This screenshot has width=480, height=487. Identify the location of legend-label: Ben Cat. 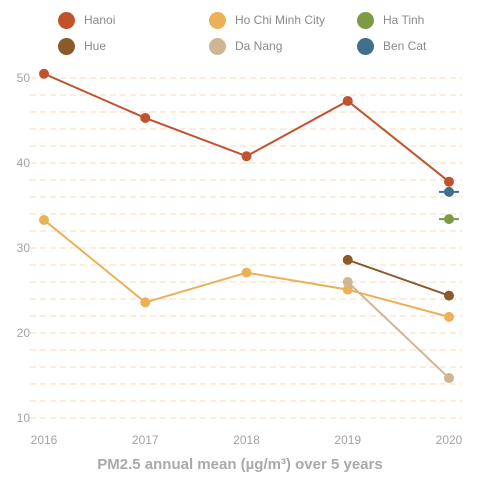
(405, 46).